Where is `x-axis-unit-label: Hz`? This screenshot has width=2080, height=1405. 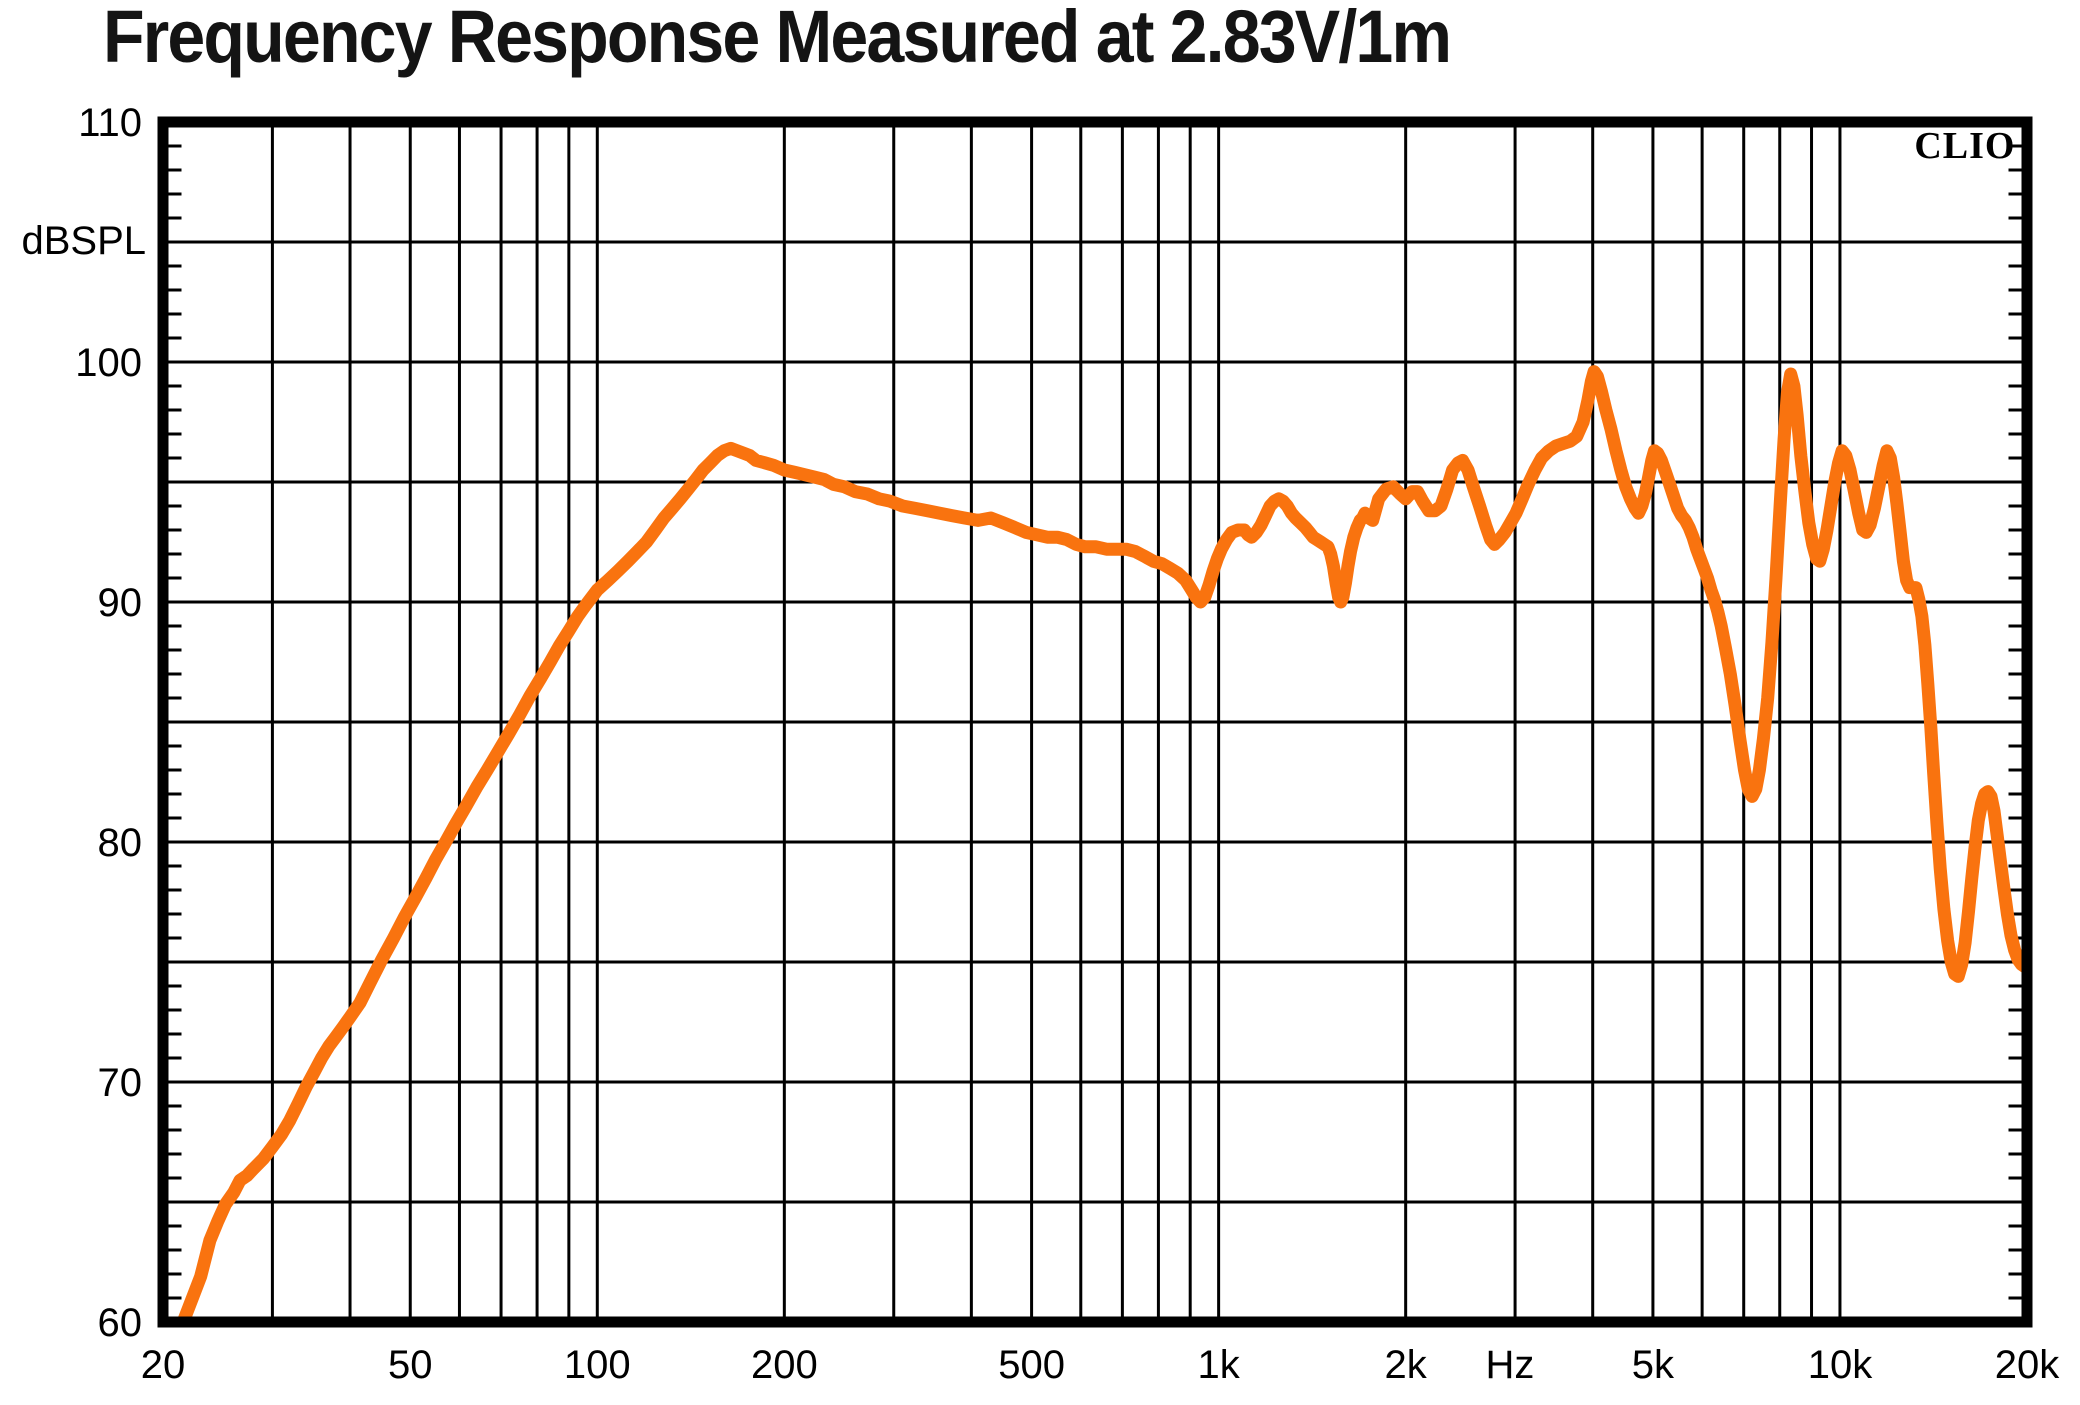
x-axis-unit-label: Hz is located at coordinates (1510, 1365).